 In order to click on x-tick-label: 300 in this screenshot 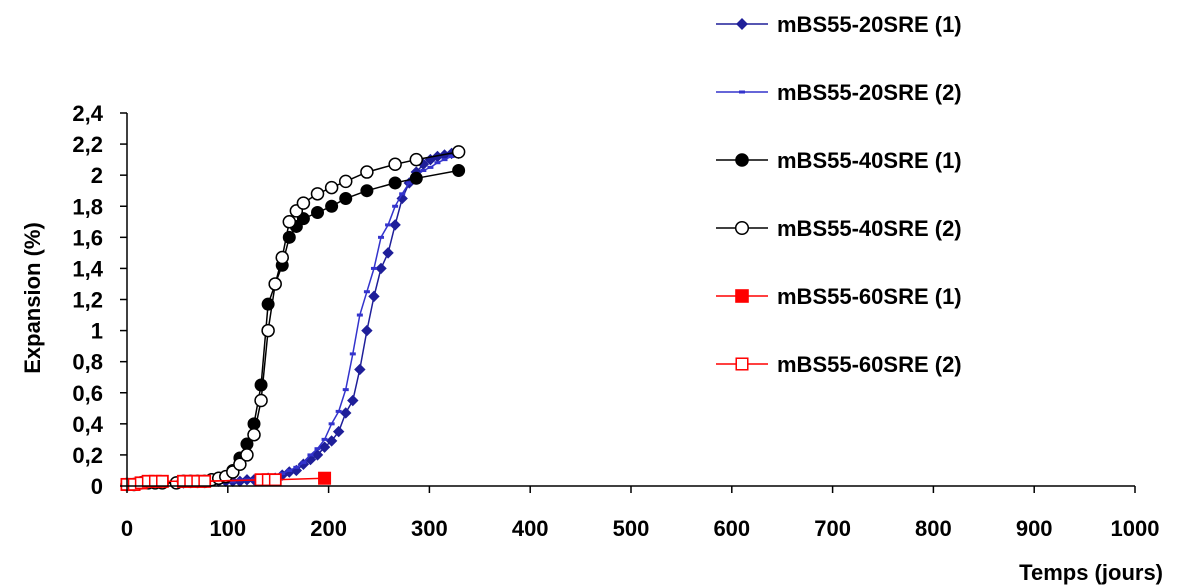, I will do `click(429, 528)`.